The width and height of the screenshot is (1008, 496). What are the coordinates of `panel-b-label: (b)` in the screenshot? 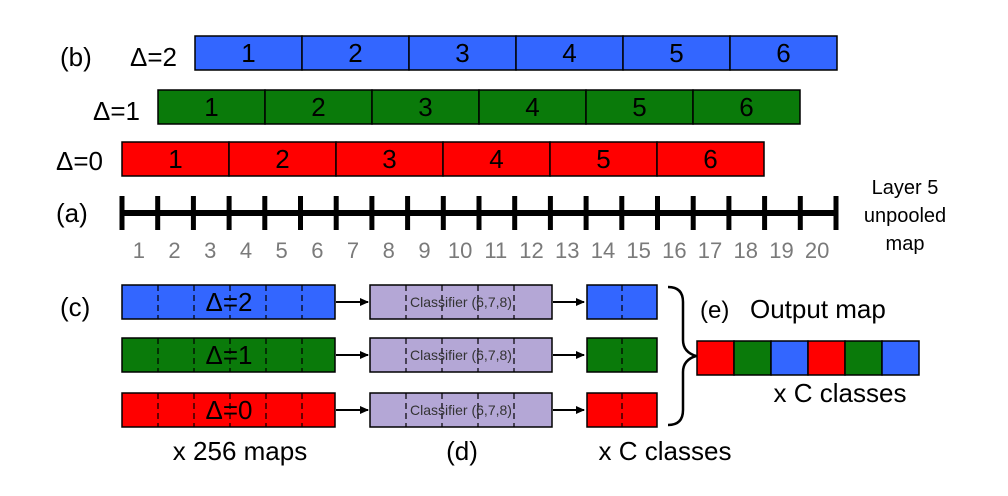 It's located at (76, 57).